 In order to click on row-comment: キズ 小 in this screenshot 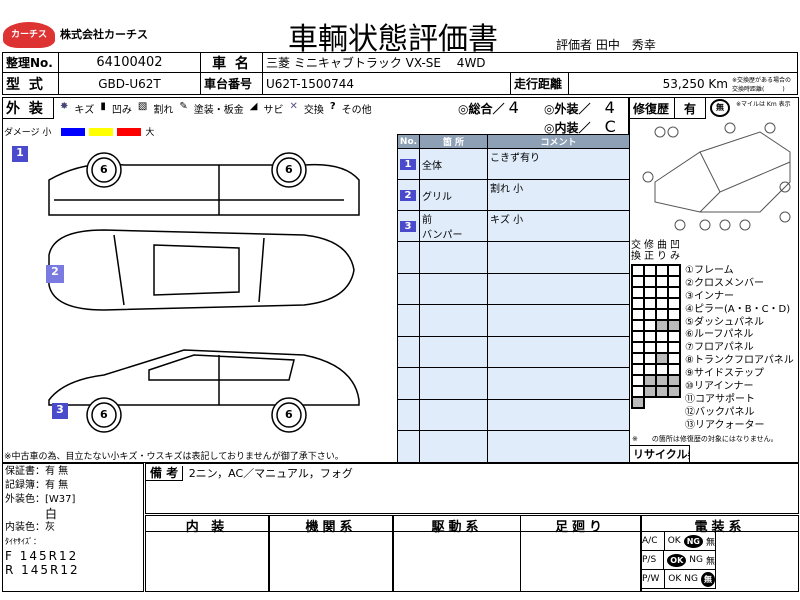, I will do `click(558, 226)`.